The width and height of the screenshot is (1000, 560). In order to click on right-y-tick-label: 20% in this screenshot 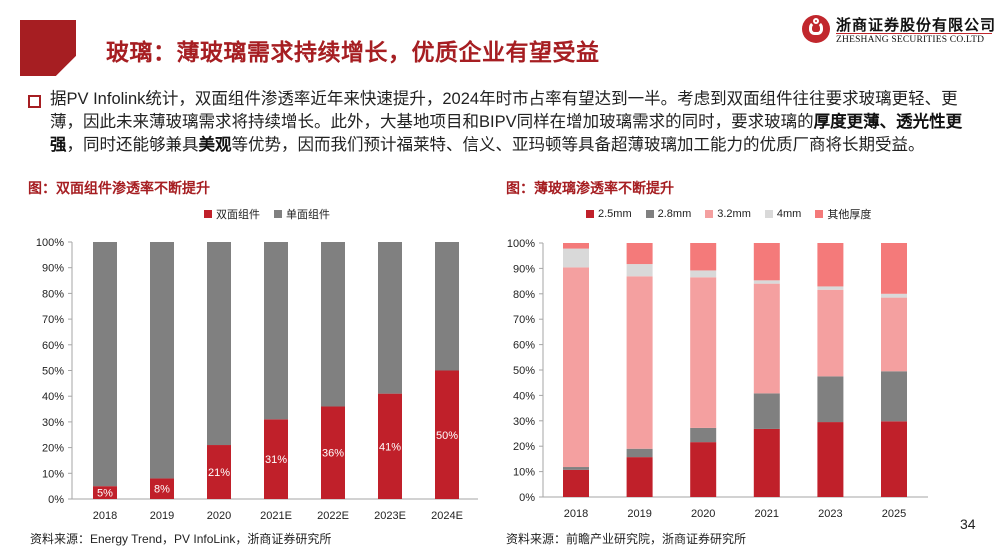, I will do `click(524, 447)`.